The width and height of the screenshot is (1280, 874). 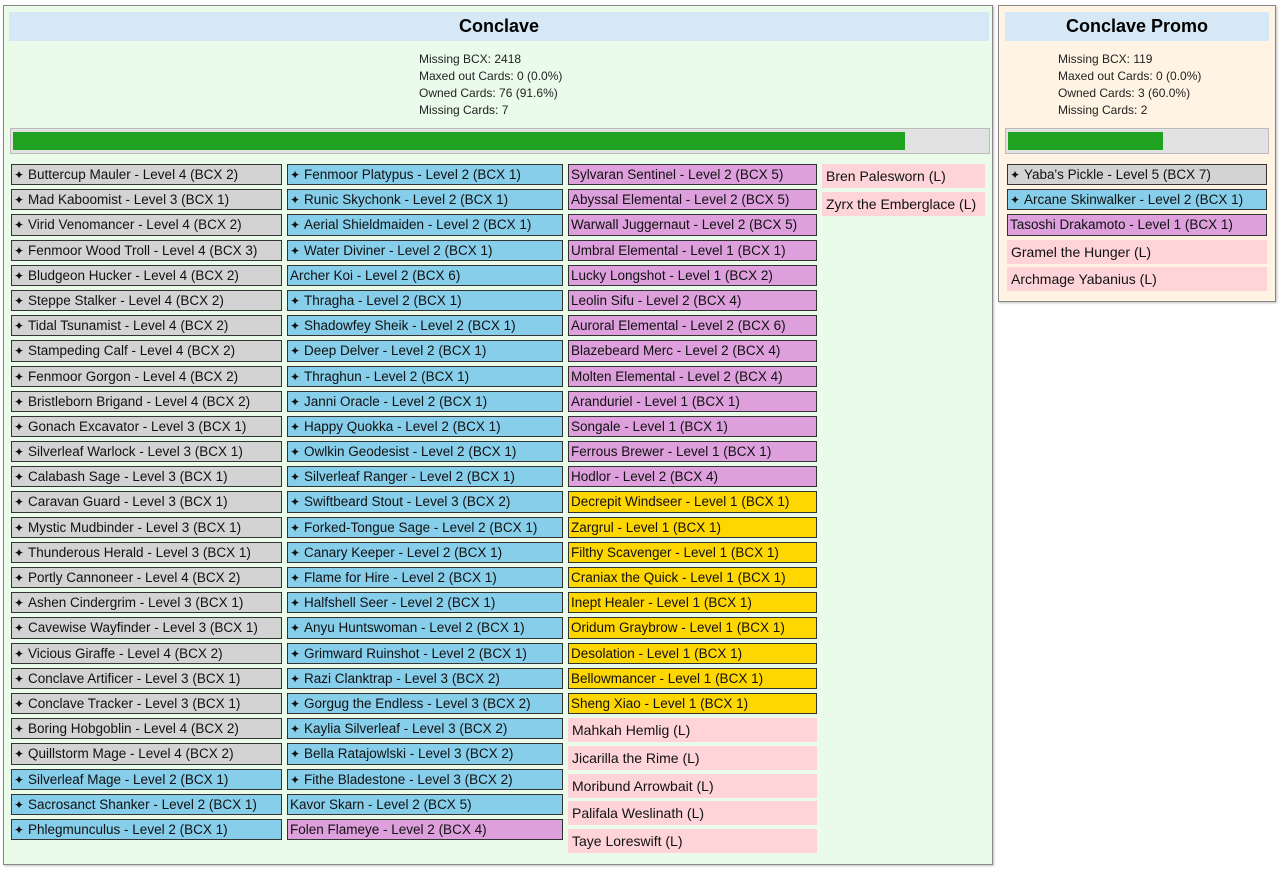 I want to click on card-item: ✦ Aerial Shieldmaiden - Level 2 (BCX 1), so click(x=425, y=225).